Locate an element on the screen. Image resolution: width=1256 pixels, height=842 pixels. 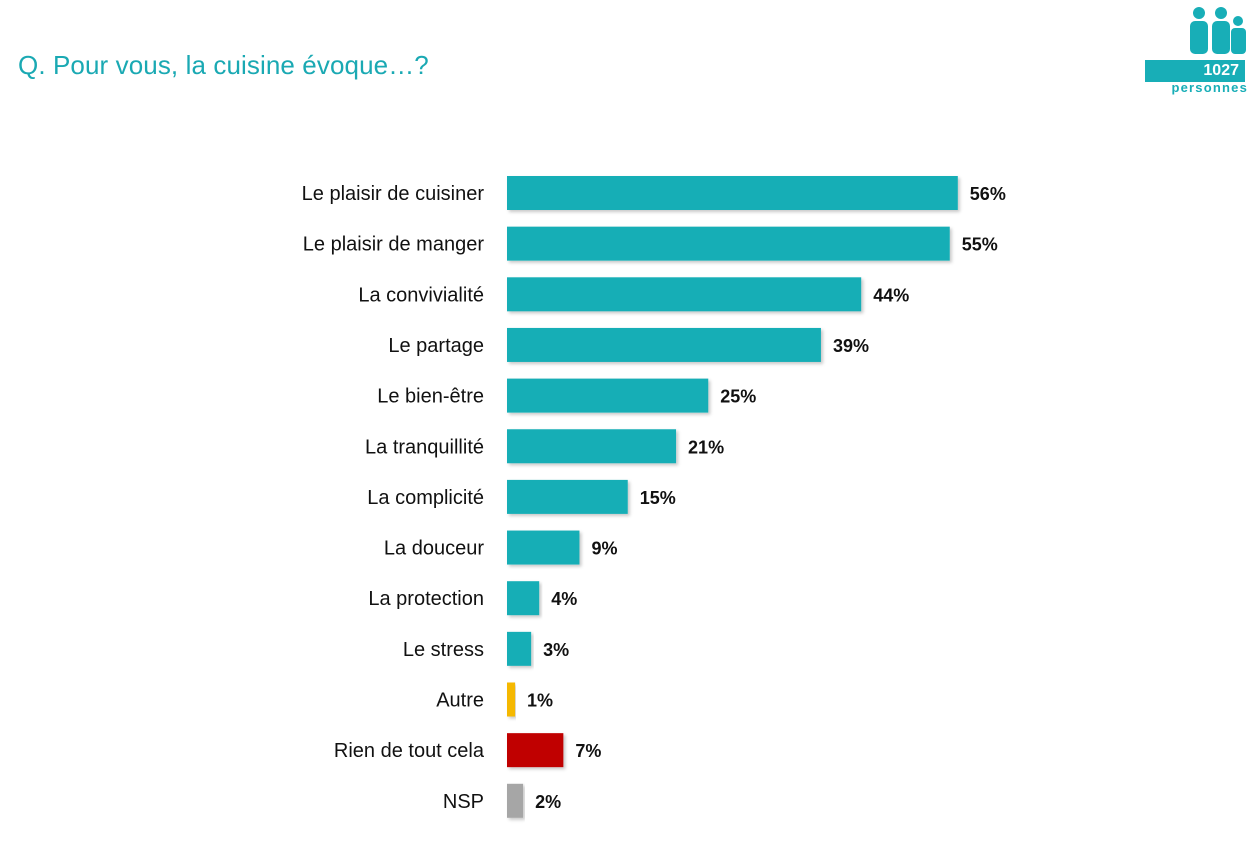
value-label: 25% is located at coordinates (738, 397).